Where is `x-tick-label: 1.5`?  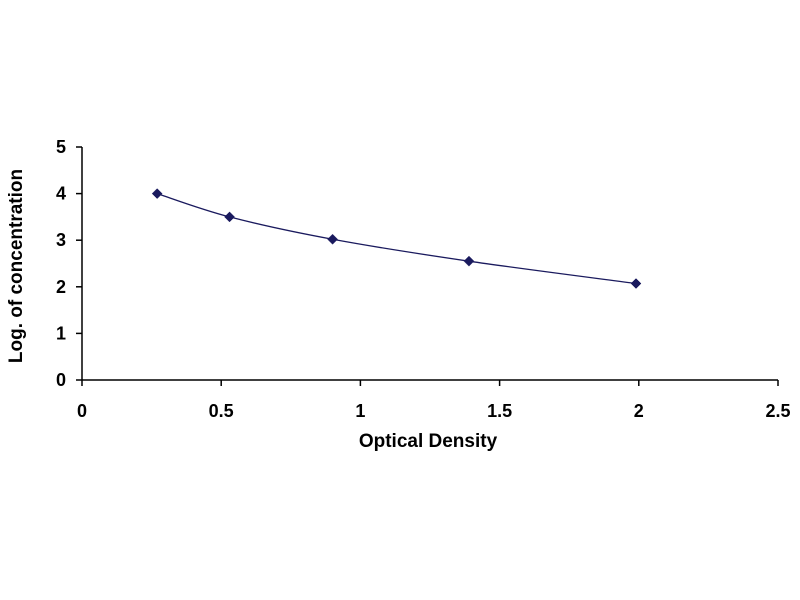 x-tick-label: 1.5 is located at coordinates (499, 411).